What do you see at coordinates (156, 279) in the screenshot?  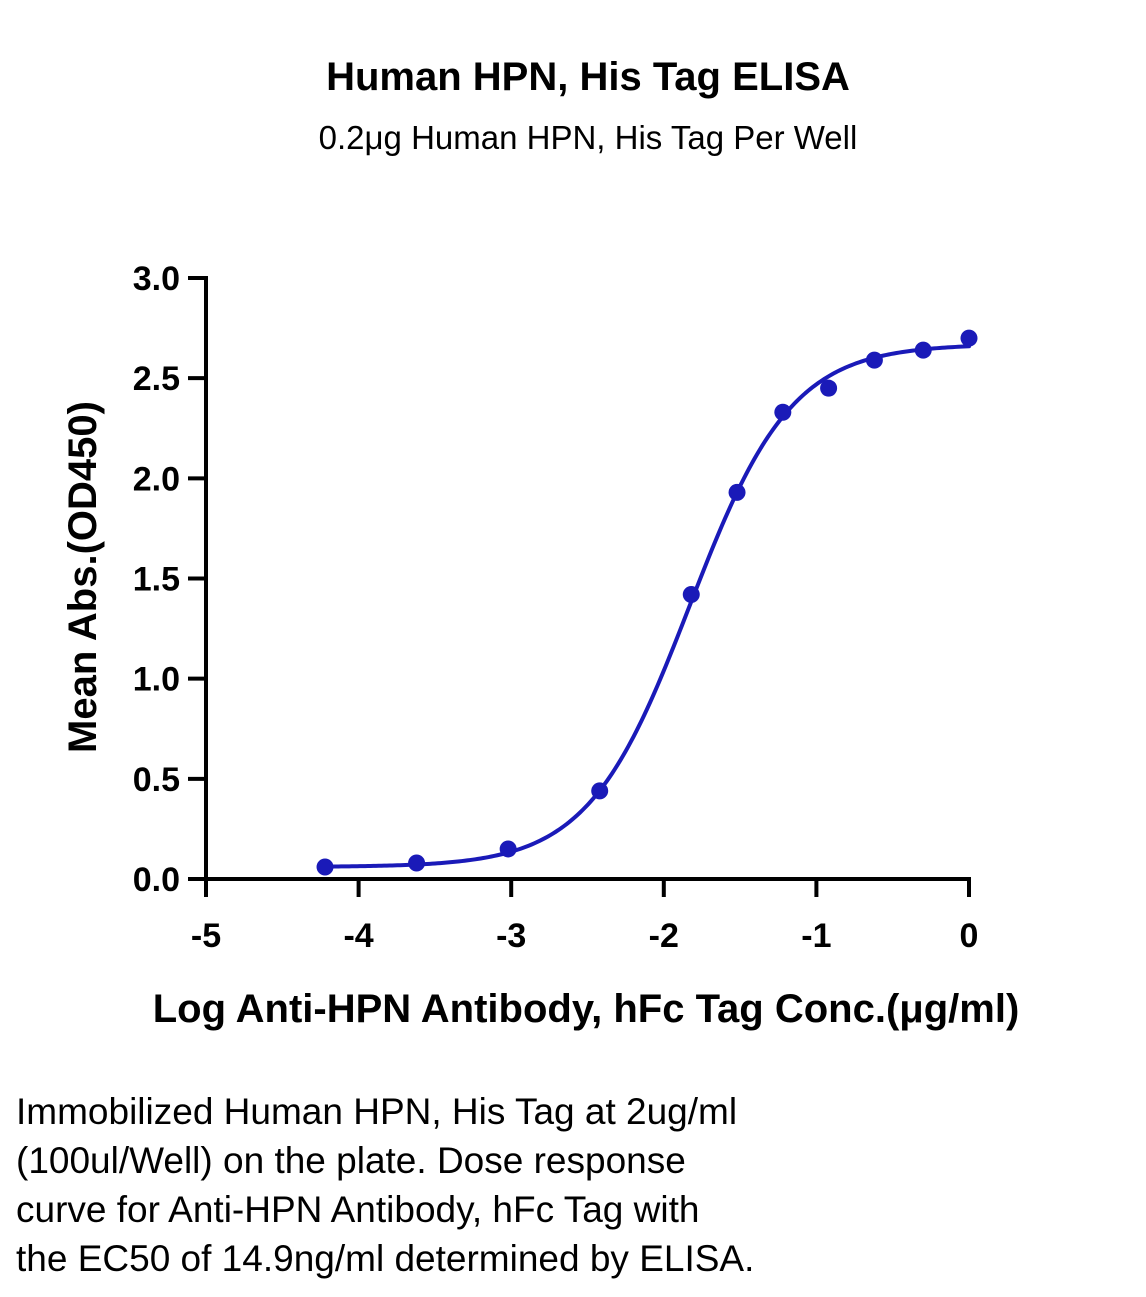 I see `y-tick-label: 3.0` at bounding box center [156, 279].